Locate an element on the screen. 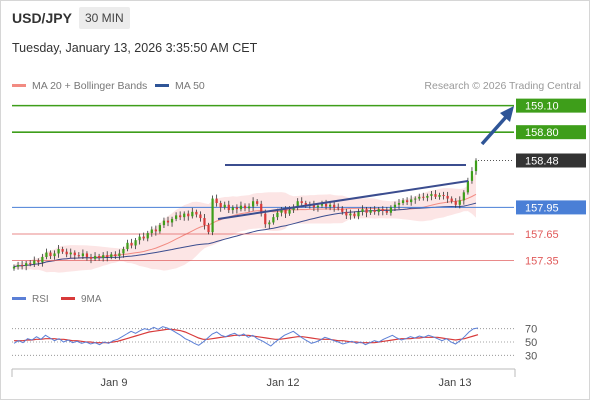 The image size is (590, 400). forecast-arrow-icon is located at coordinates (507, 114).